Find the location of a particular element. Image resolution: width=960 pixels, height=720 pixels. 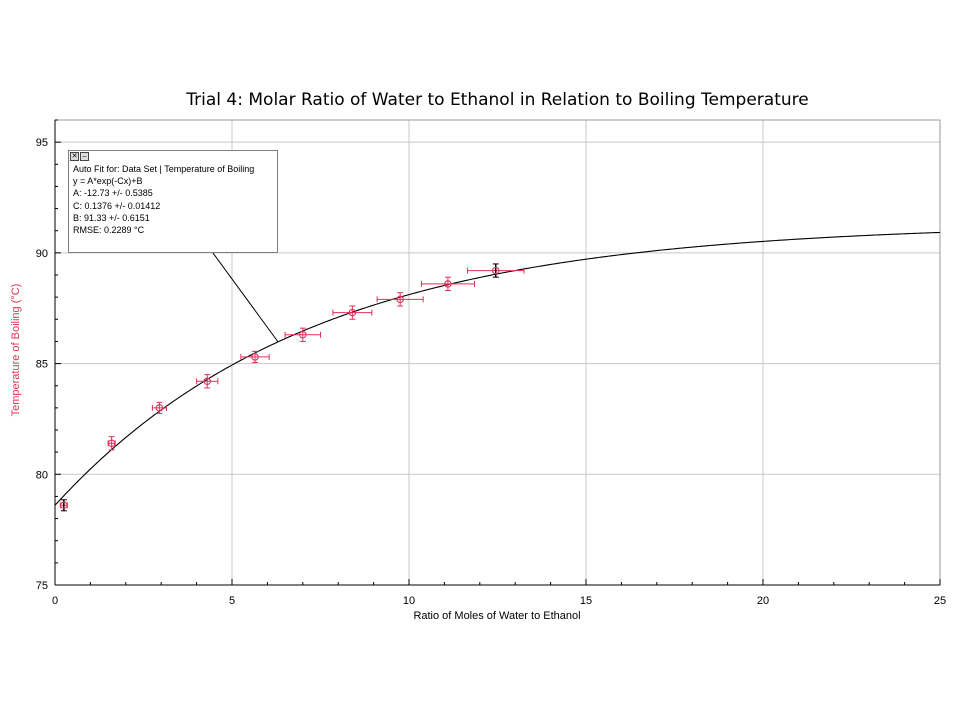

y-tick-label: 85 is located at coordinates (42, 365).